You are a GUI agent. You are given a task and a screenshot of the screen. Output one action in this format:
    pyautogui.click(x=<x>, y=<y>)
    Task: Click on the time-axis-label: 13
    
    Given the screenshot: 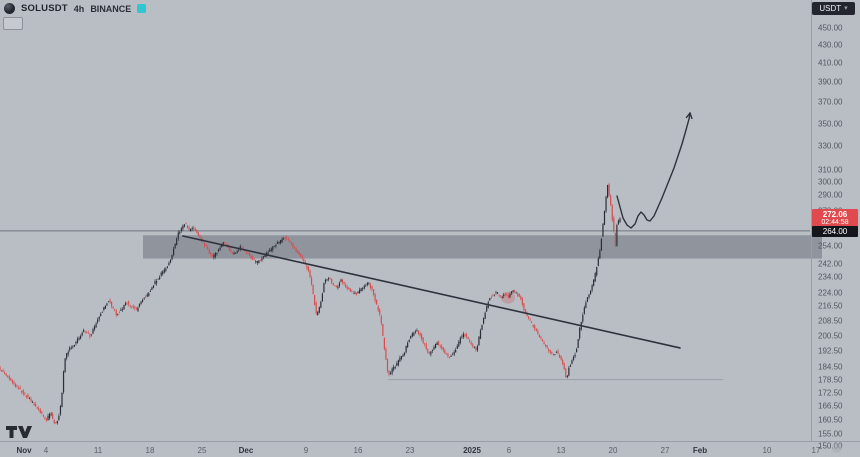 What is the action you would take?
    pyautogui.click(x=561, y=450)
    